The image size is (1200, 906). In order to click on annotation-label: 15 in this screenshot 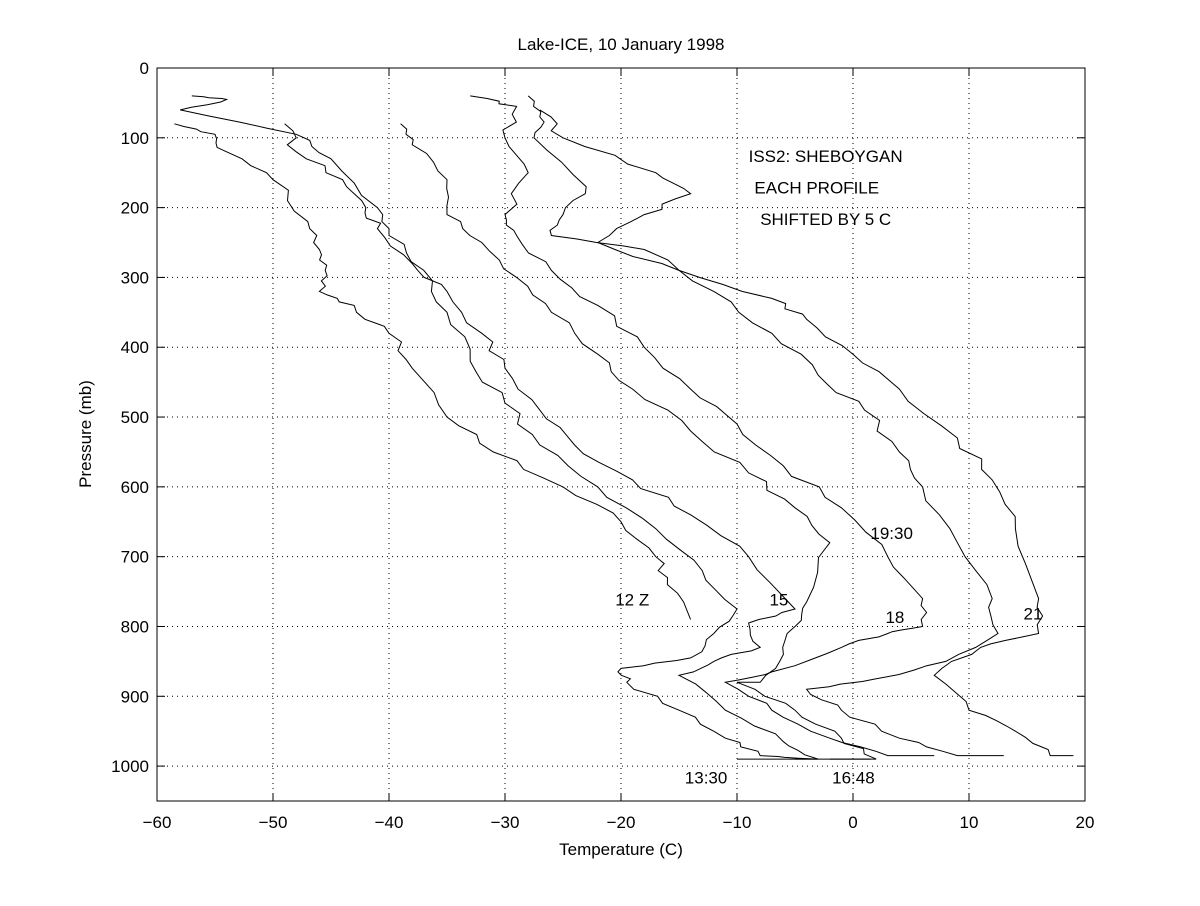, I will do `click(778, 600)`.